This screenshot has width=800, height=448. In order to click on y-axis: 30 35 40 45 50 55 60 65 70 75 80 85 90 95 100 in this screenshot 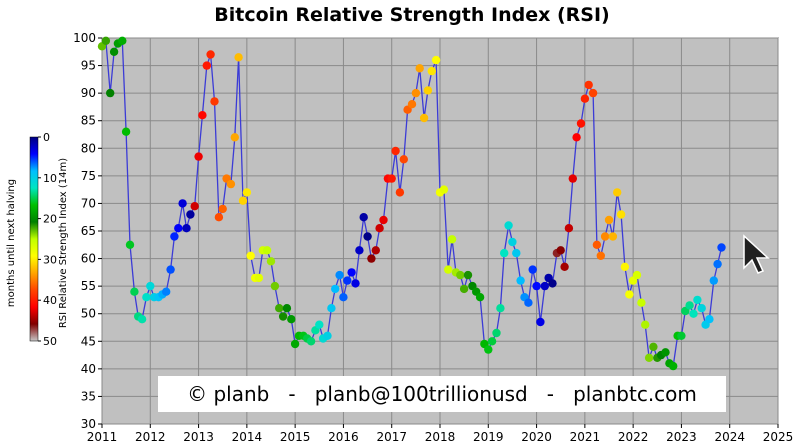, I will do `click(87, 231)`.